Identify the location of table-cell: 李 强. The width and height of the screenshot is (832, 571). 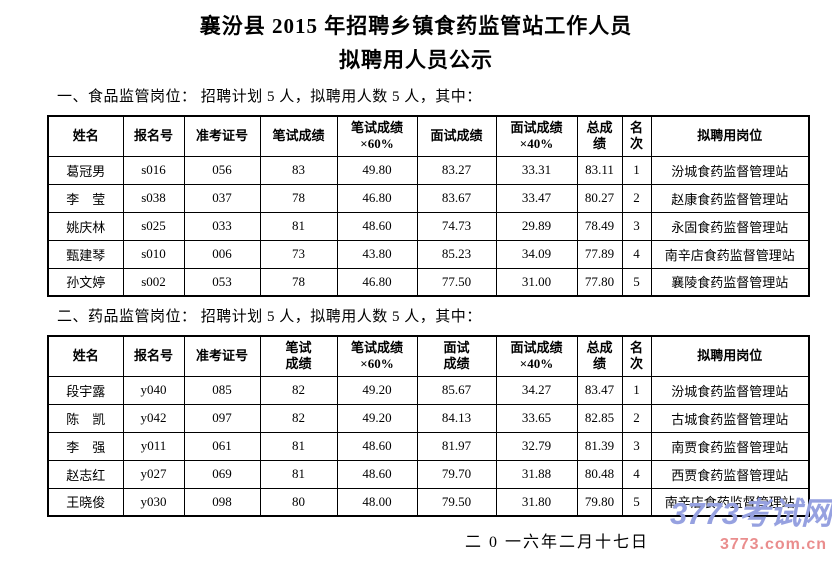
(85, 446).